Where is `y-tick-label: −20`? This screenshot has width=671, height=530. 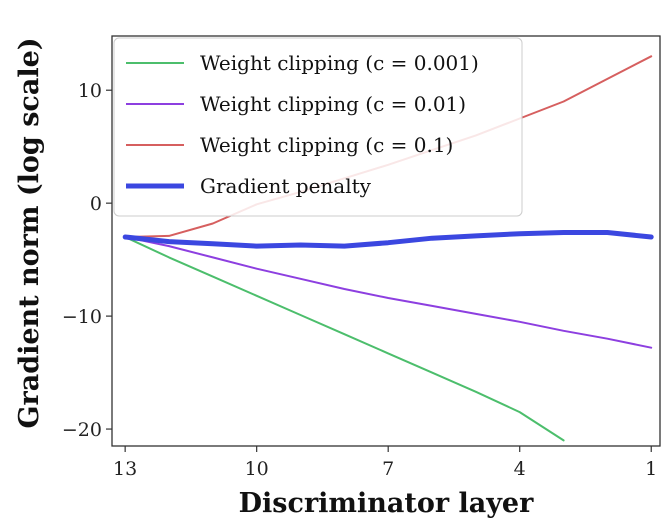
y-tick-label: −20 is located at coordinates (82, 430).